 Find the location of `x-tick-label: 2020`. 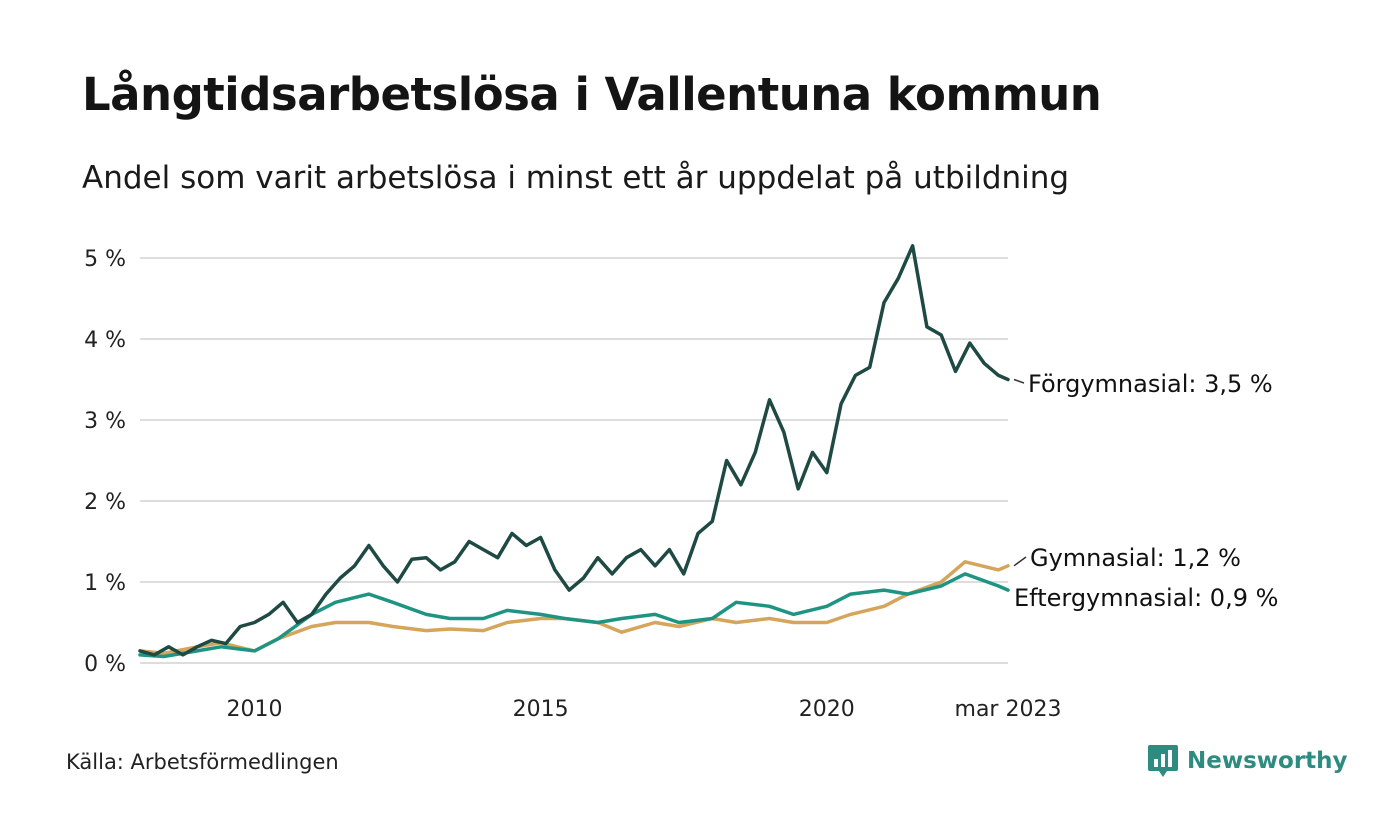

x-tick-label: 2020 is located at coordinates (827, 709).